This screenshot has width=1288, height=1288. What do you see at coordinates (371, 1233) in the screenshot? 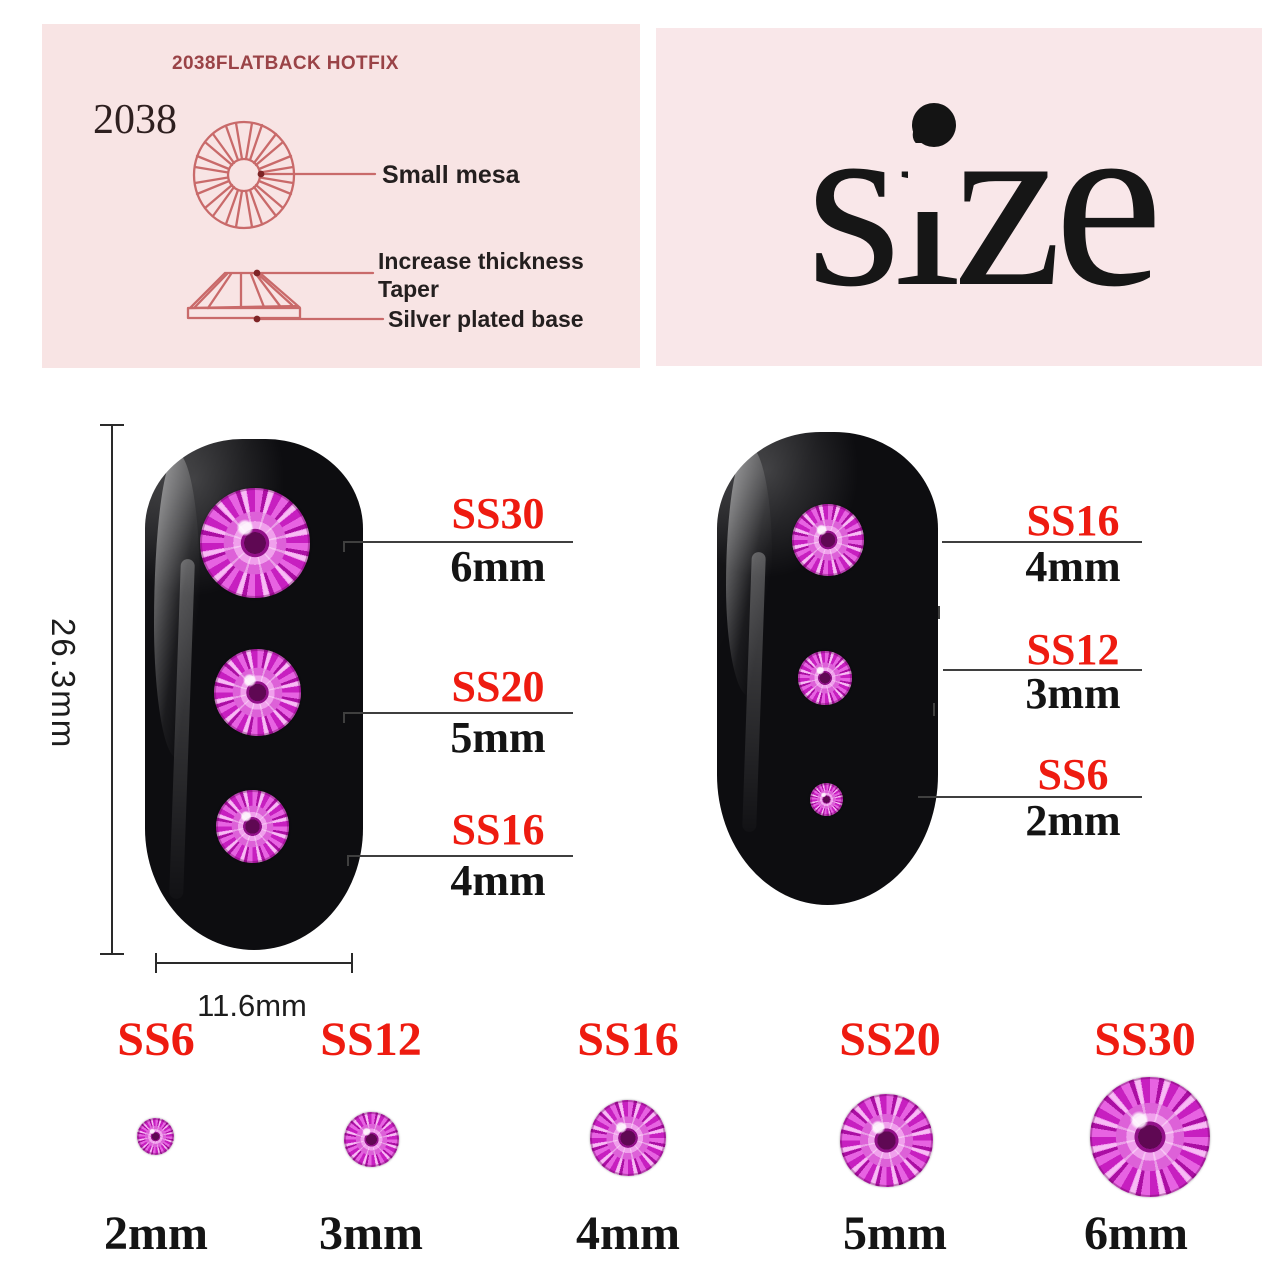
I see `row-size: 3mm` at bounding box center [371, 1233].